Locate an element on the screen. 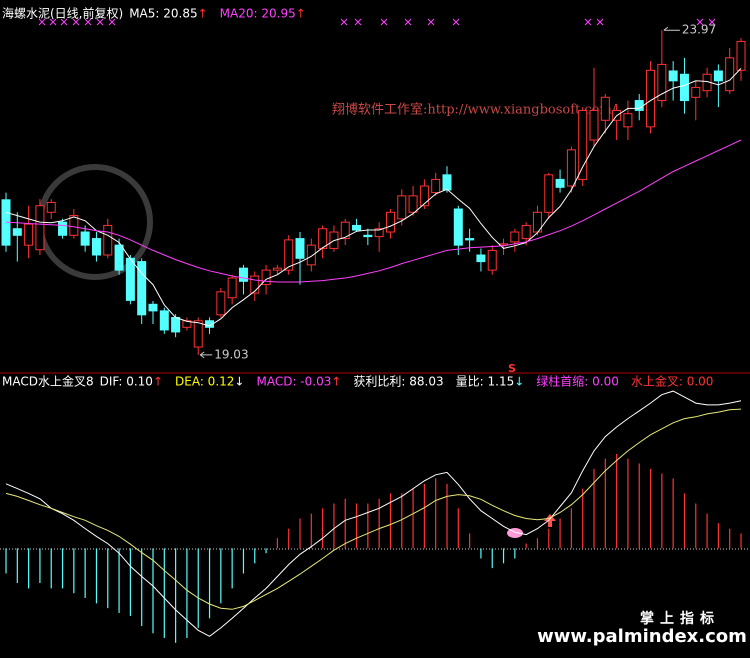 The height and width of the screenshot is (658, 750). header-text: MACD: -0.03 is located at coordinates (293, 382).